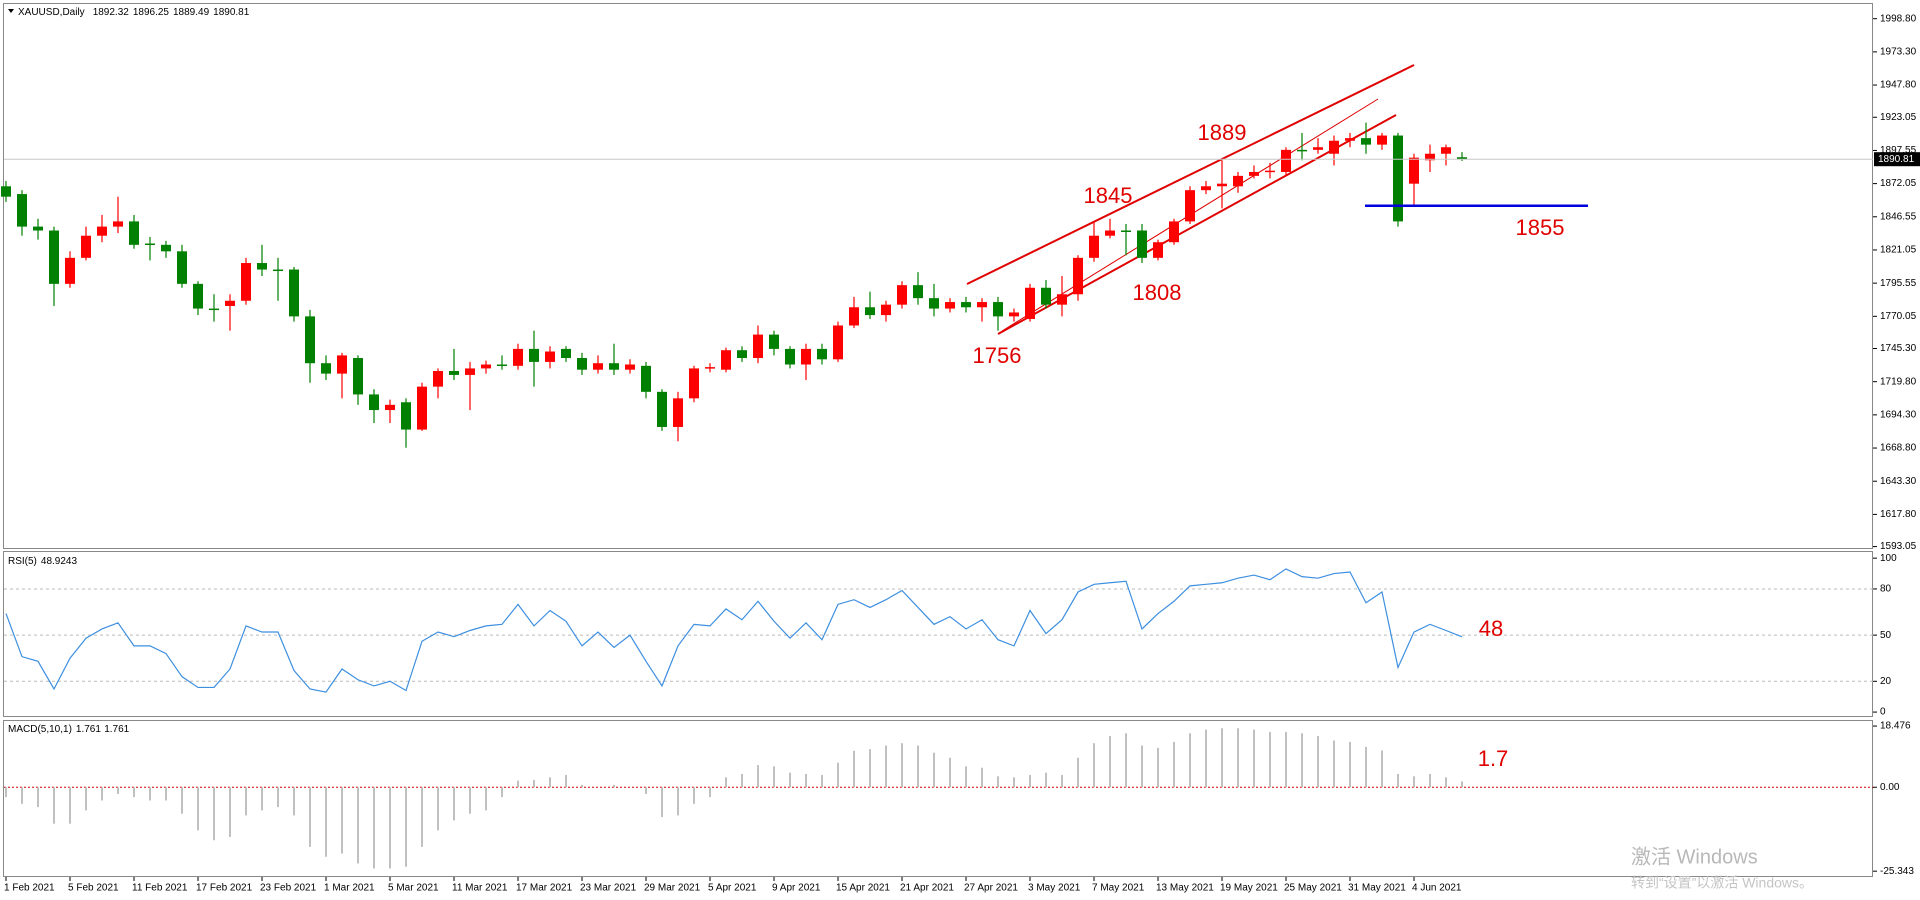 The width and height of the screenshot is (1920, 900). What do you see at coordinates (1898, 85) in the screenshot?
I see `y-tick-label: 1947.80` at bounding box center [1898, 85].